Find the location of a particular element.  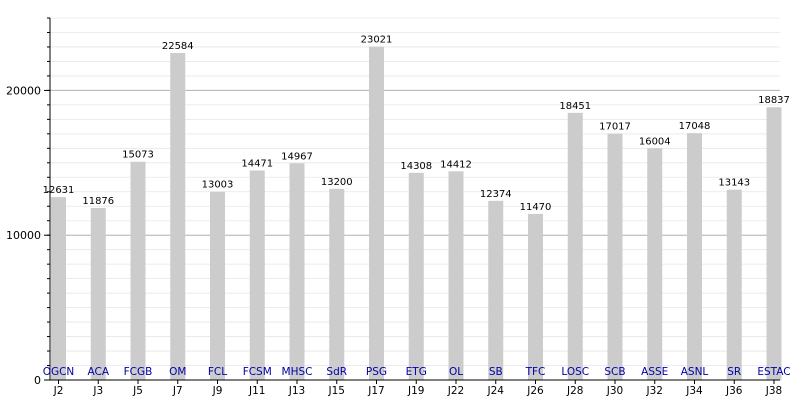

bar-j30 is located at coordinates (615, 256).